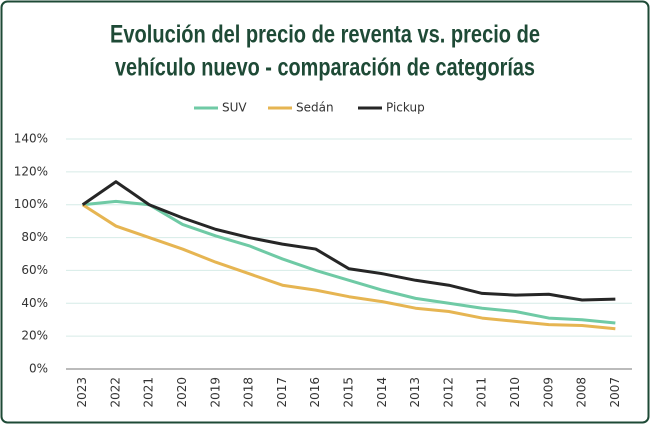  I want to click on x-tick-label: 2008, so click(582, 392).